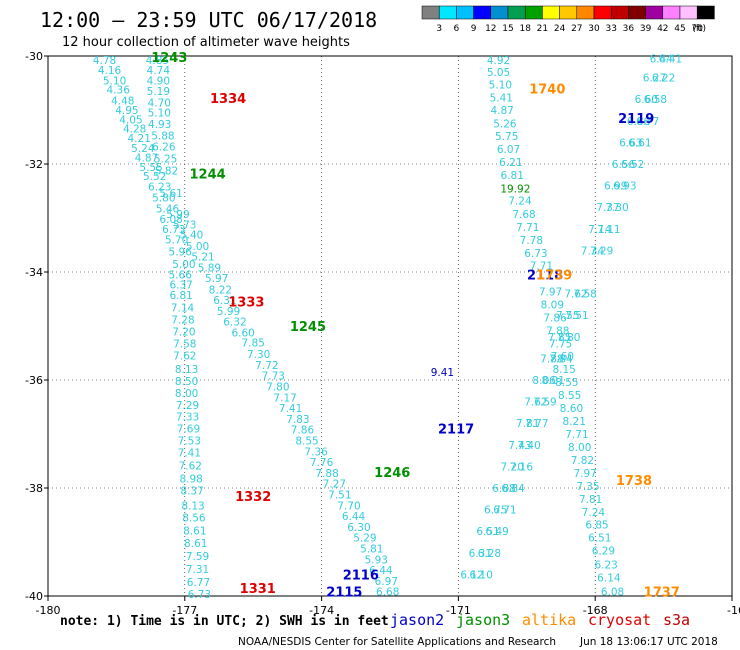  I want to click on swh-value: 6.61, so click(639, 143).